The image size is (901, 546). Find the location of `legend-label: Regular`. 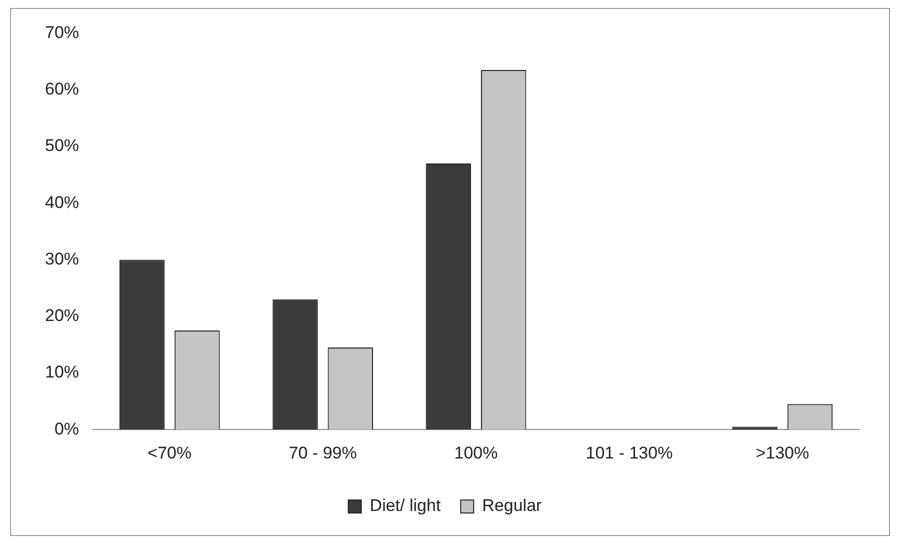

legend-label: Regular is located at coordinates (512, 506).